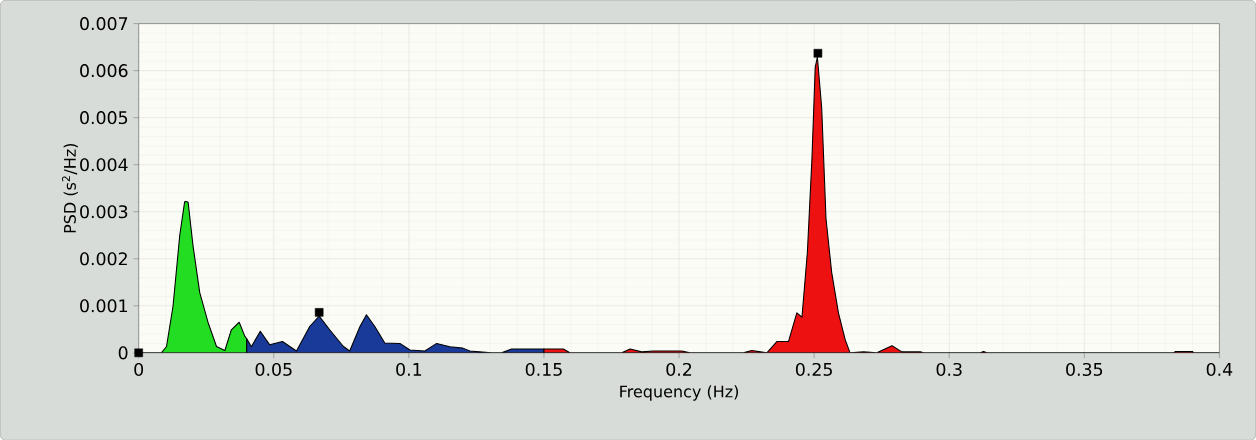 The width and height of the screenshot is (1256, 440). What do you see at coordinates (104, 211) in the screenshot?
I see `y-tick-label: 0.003` at bounding box center [104, 211].